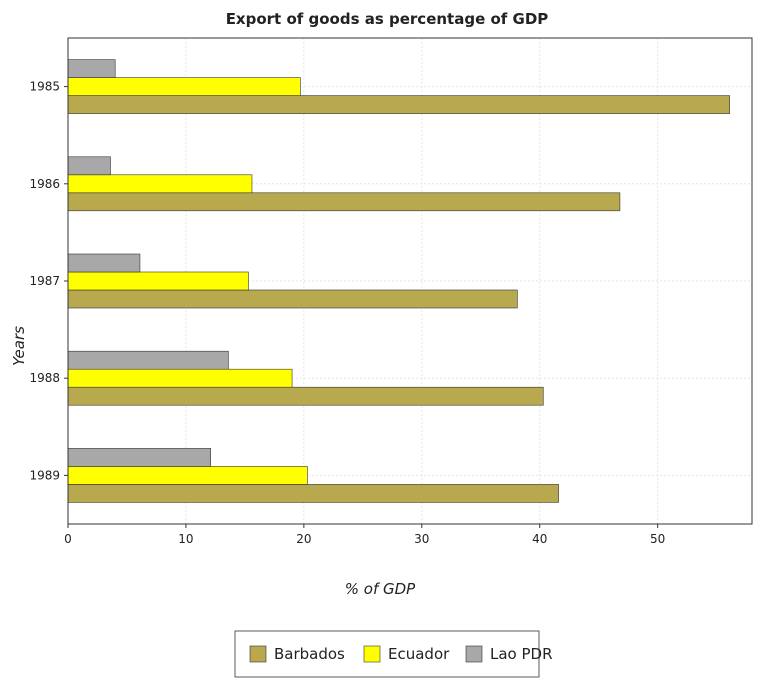  Describe the element at coordinates (104, 263) in the screenshot. I see `bar-lao-pdr-1987` at that location.